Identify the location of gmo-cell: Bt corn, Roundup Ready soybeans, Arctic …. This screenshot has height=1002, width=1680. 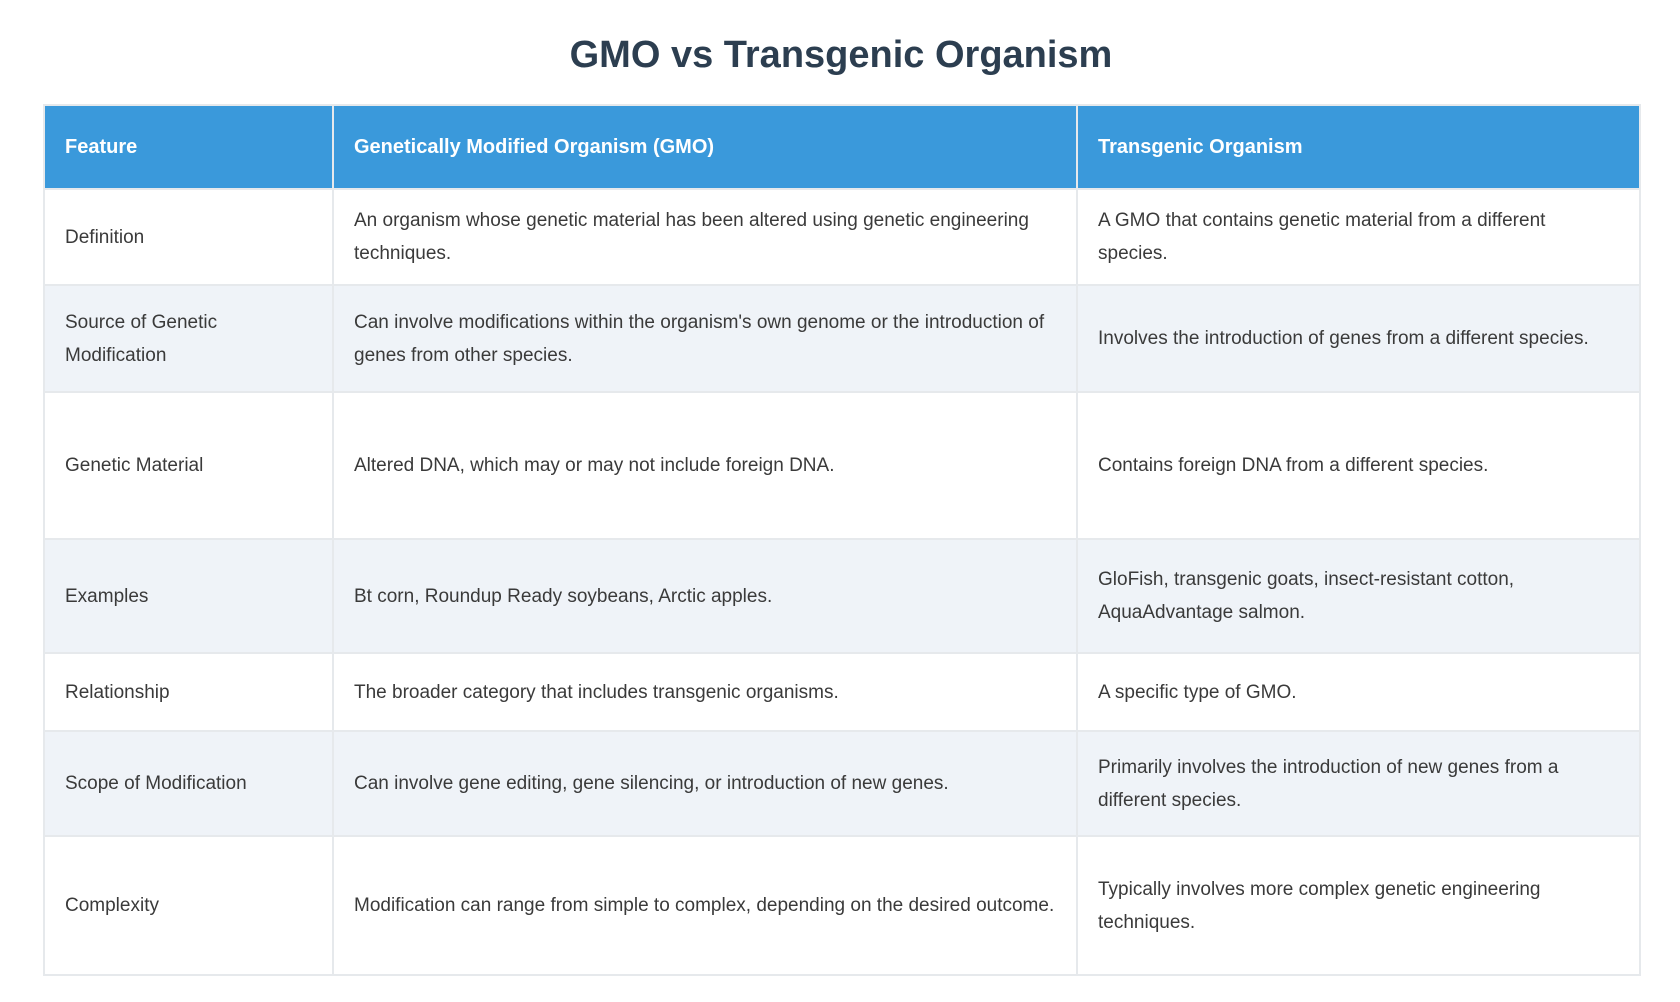
(705, 596).